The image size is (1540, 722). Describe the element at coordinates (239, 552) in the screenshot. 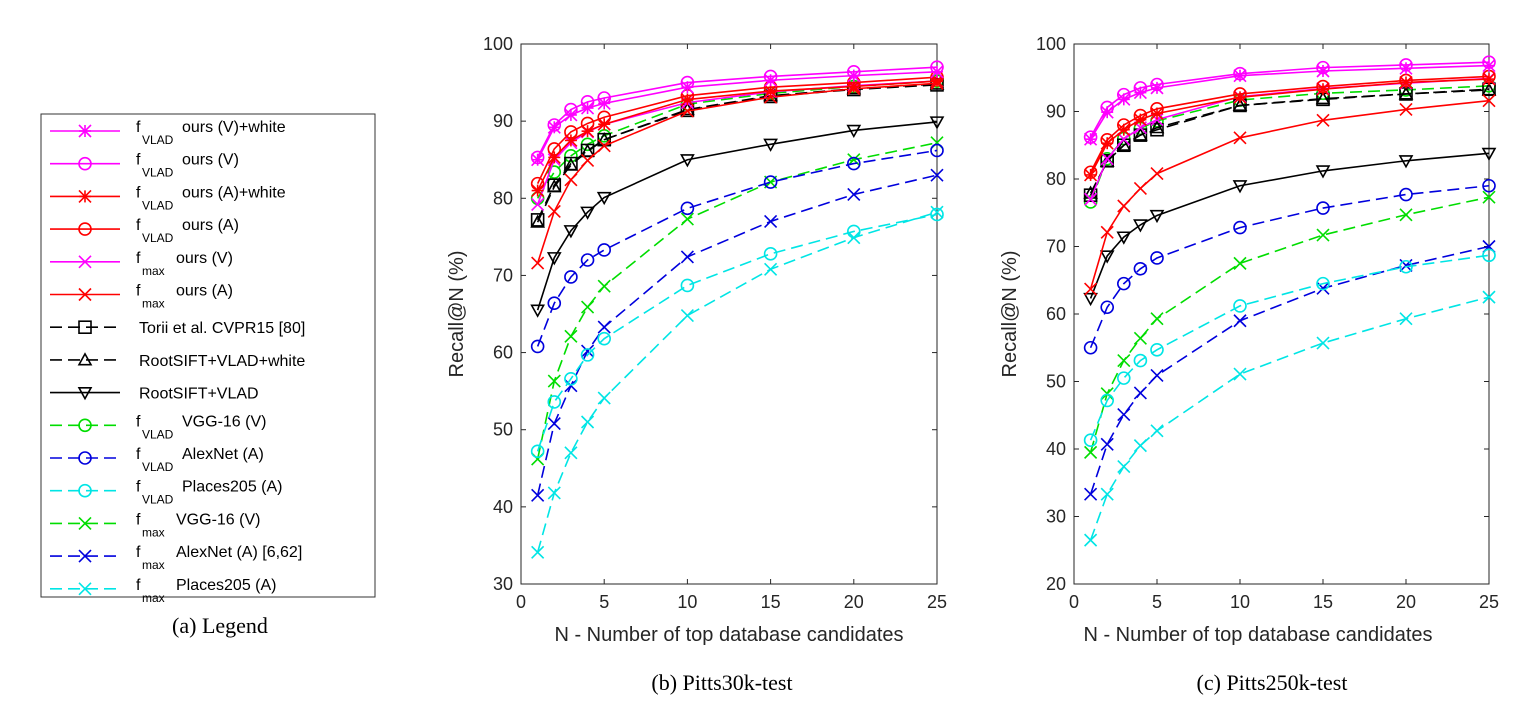

I see `legend-label: AlexNet (A) [6,62]` at that location.